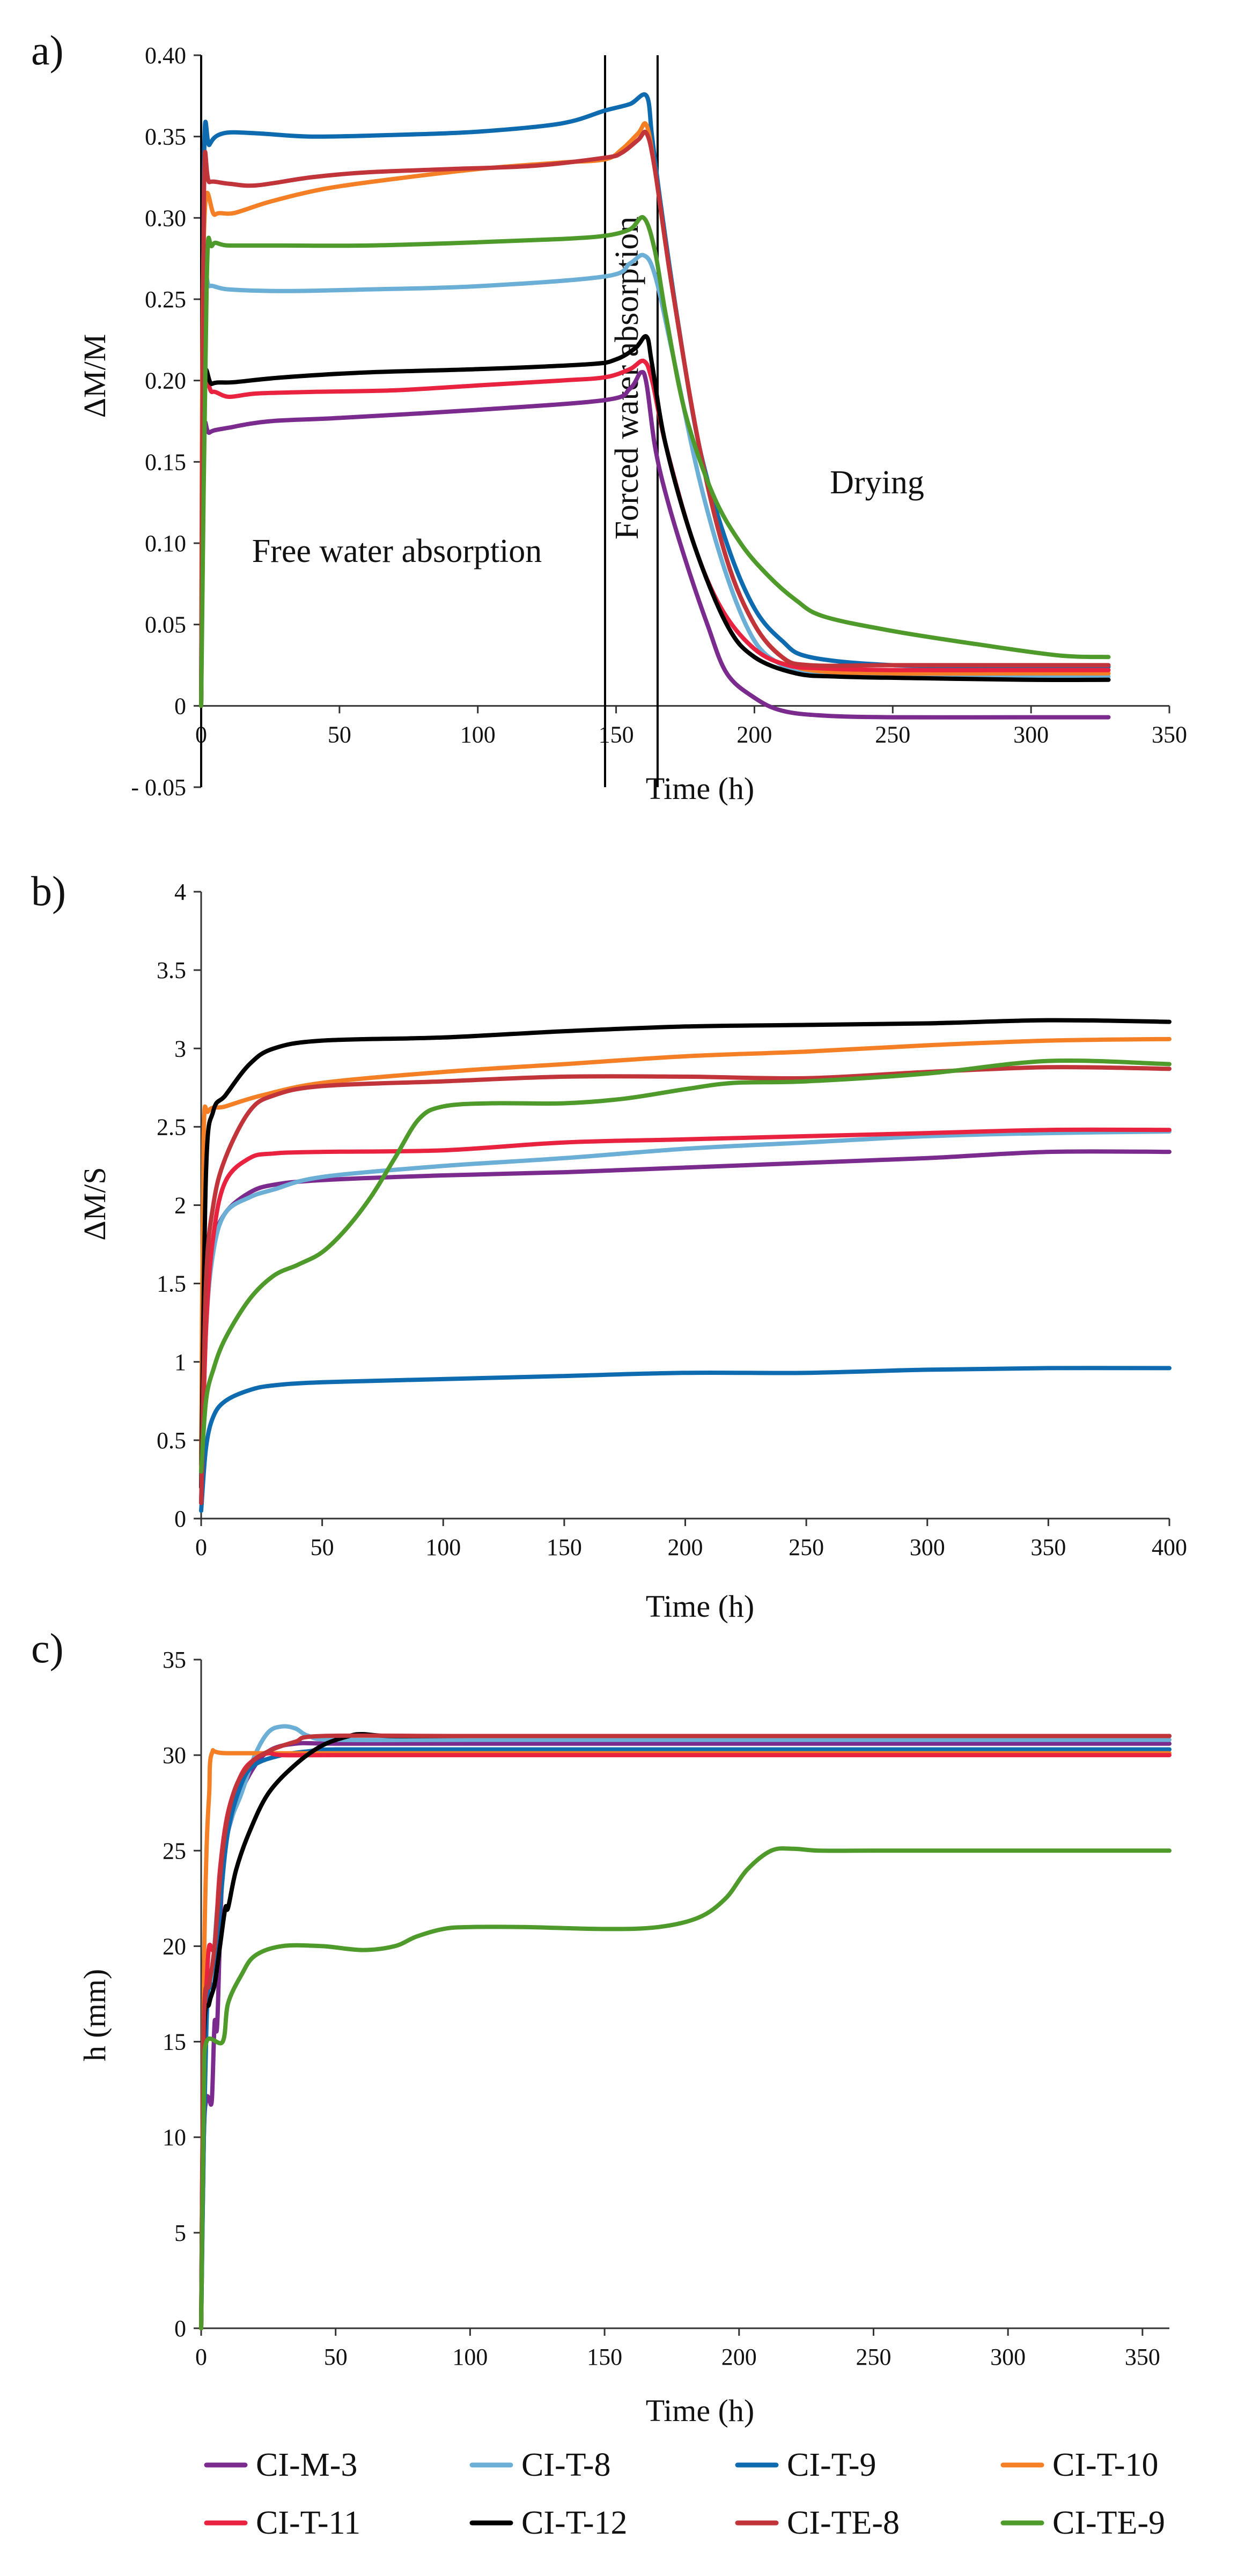  Describe the element at coordinates (873, 2357) in the screenshot. I see `panel-c-x-tick-label: 250` at that location.